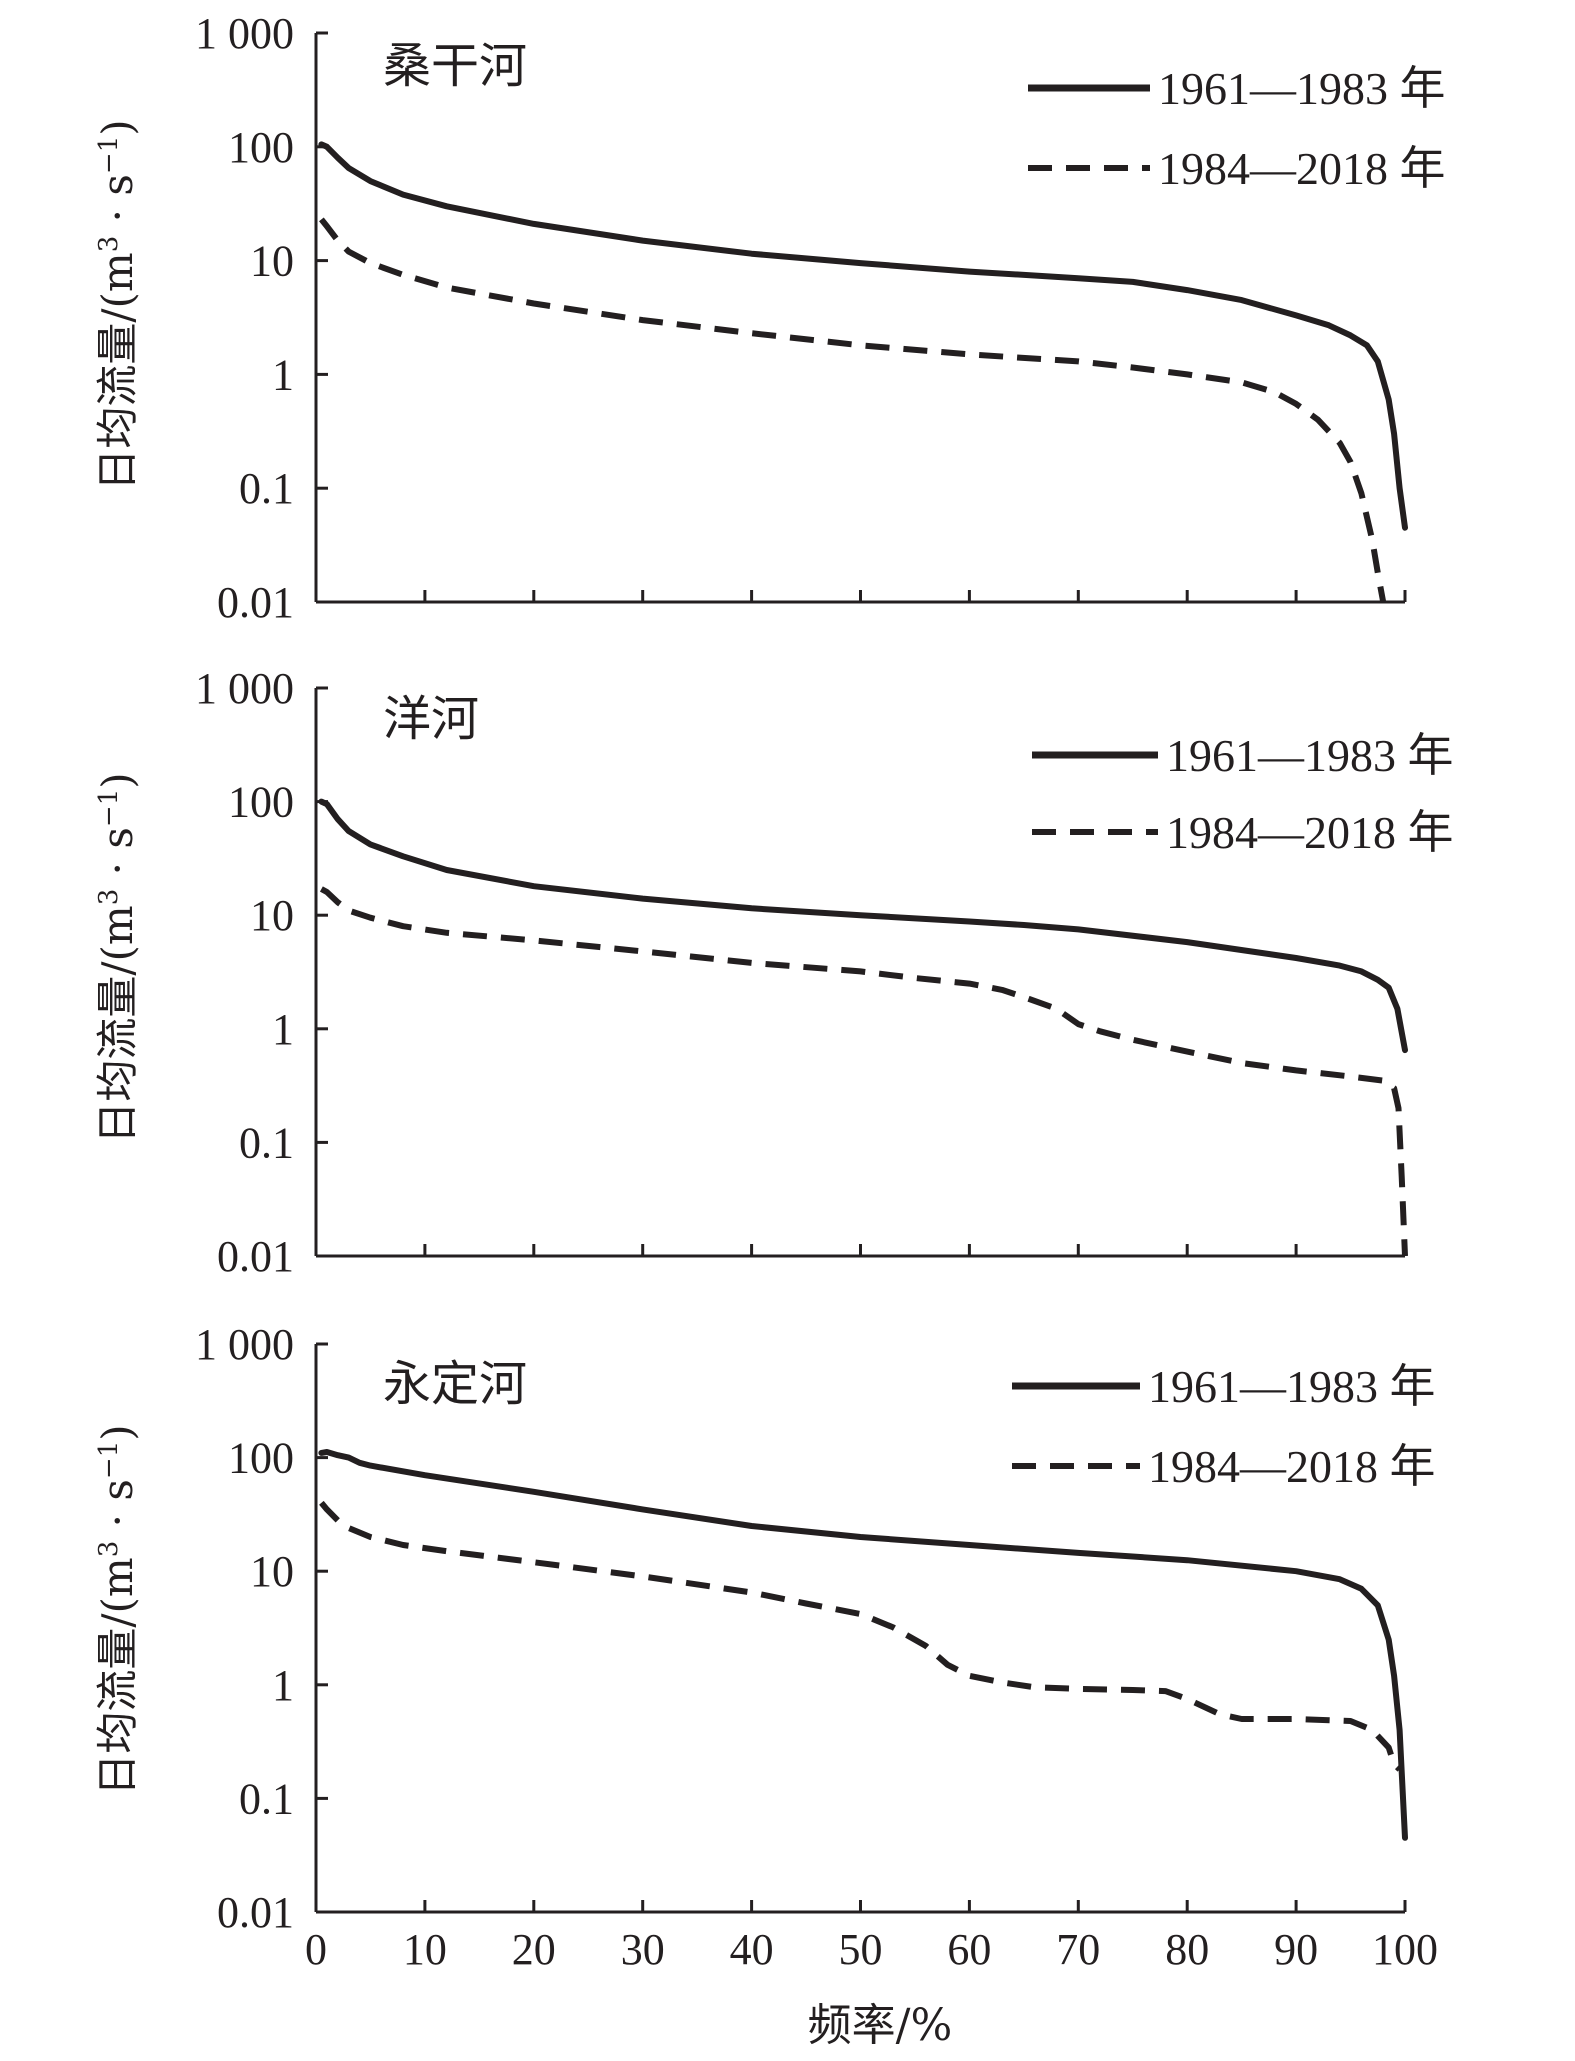 This screenshot has height=2061, width=1575. Describe the element at coordinates (1078, 1949) in the screenshot. I see `x-tick-label: 70` at that location.